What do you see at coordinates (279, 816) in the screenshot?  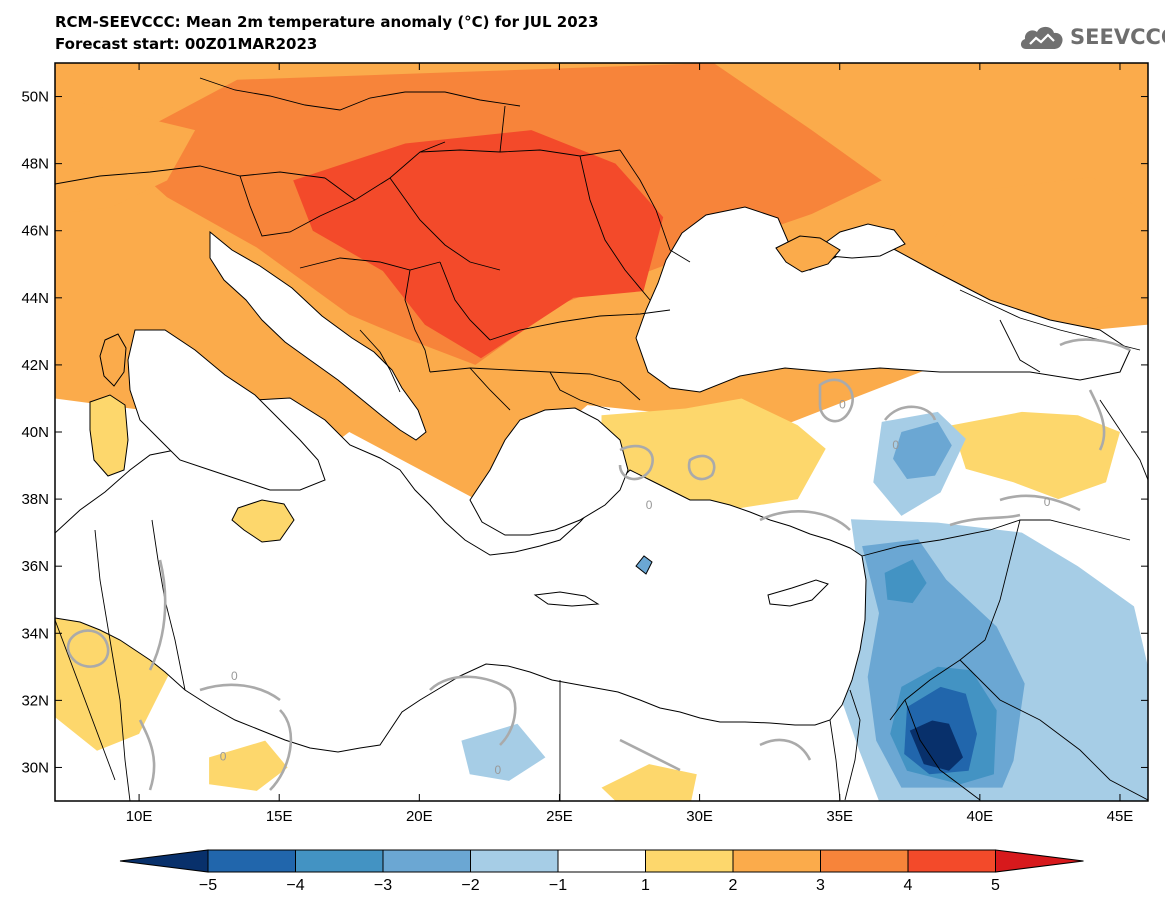 I see `lon-label: 15E` at bounding box center [279, 816].